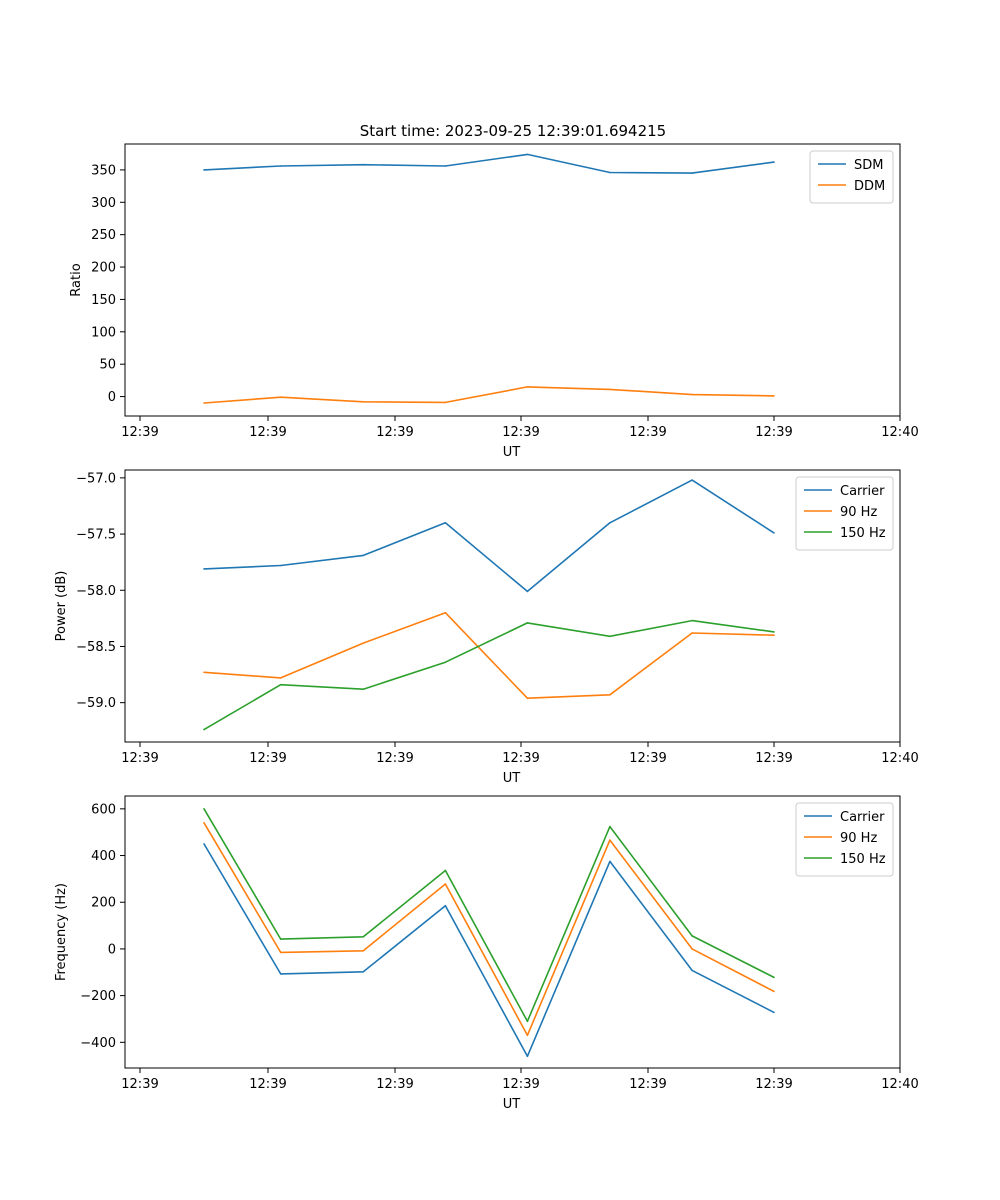 The height and width of the screenshot is (1200, 1000). I want to click on x-tick-label-2-1: 12:39, so click(267, 758).